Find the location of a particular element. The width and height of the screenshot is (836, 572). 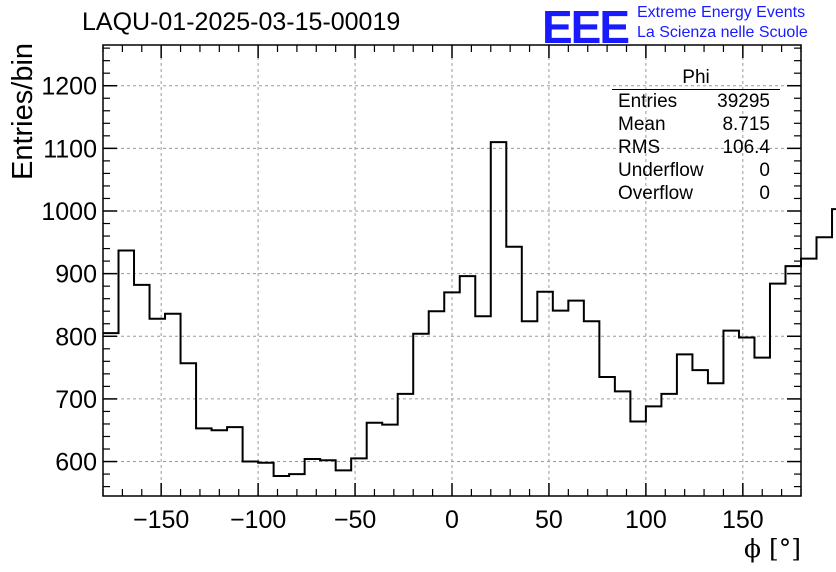

stats-label: RMS is located at coordinates (639, 147).